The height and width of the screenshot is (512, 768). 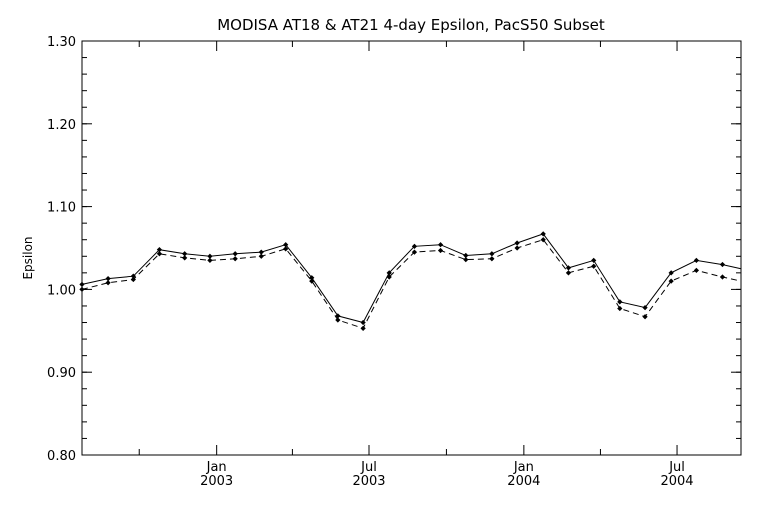 I want to click on y-tick-label: 0.90, so click(x=61, y=373).